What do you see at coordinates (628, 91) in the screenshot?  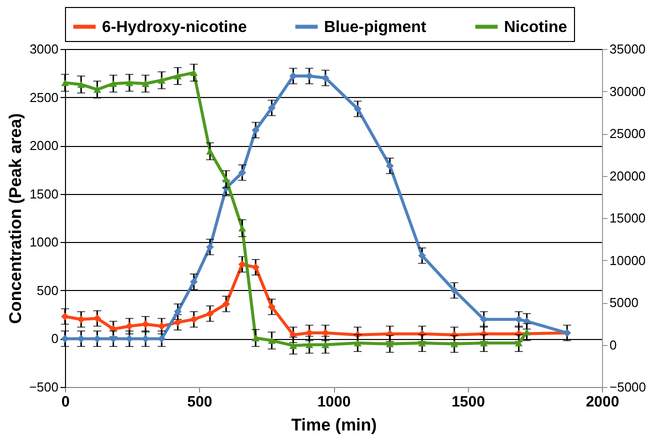 I see `y2-tick-label: 30000` at bounding box center [628, 91].